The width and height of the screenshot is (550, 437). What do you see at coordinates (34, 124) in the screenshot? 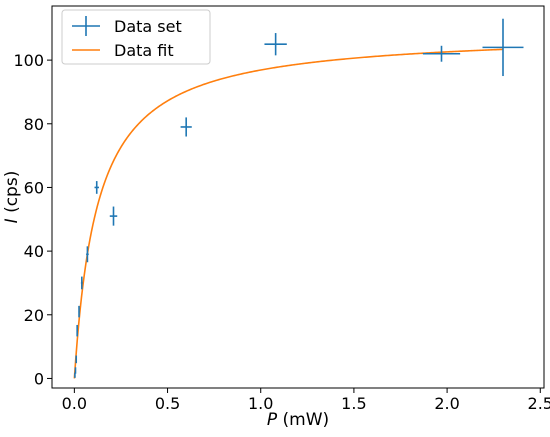
I see `y-tick-label: 80` at bounding box center [34, 124].